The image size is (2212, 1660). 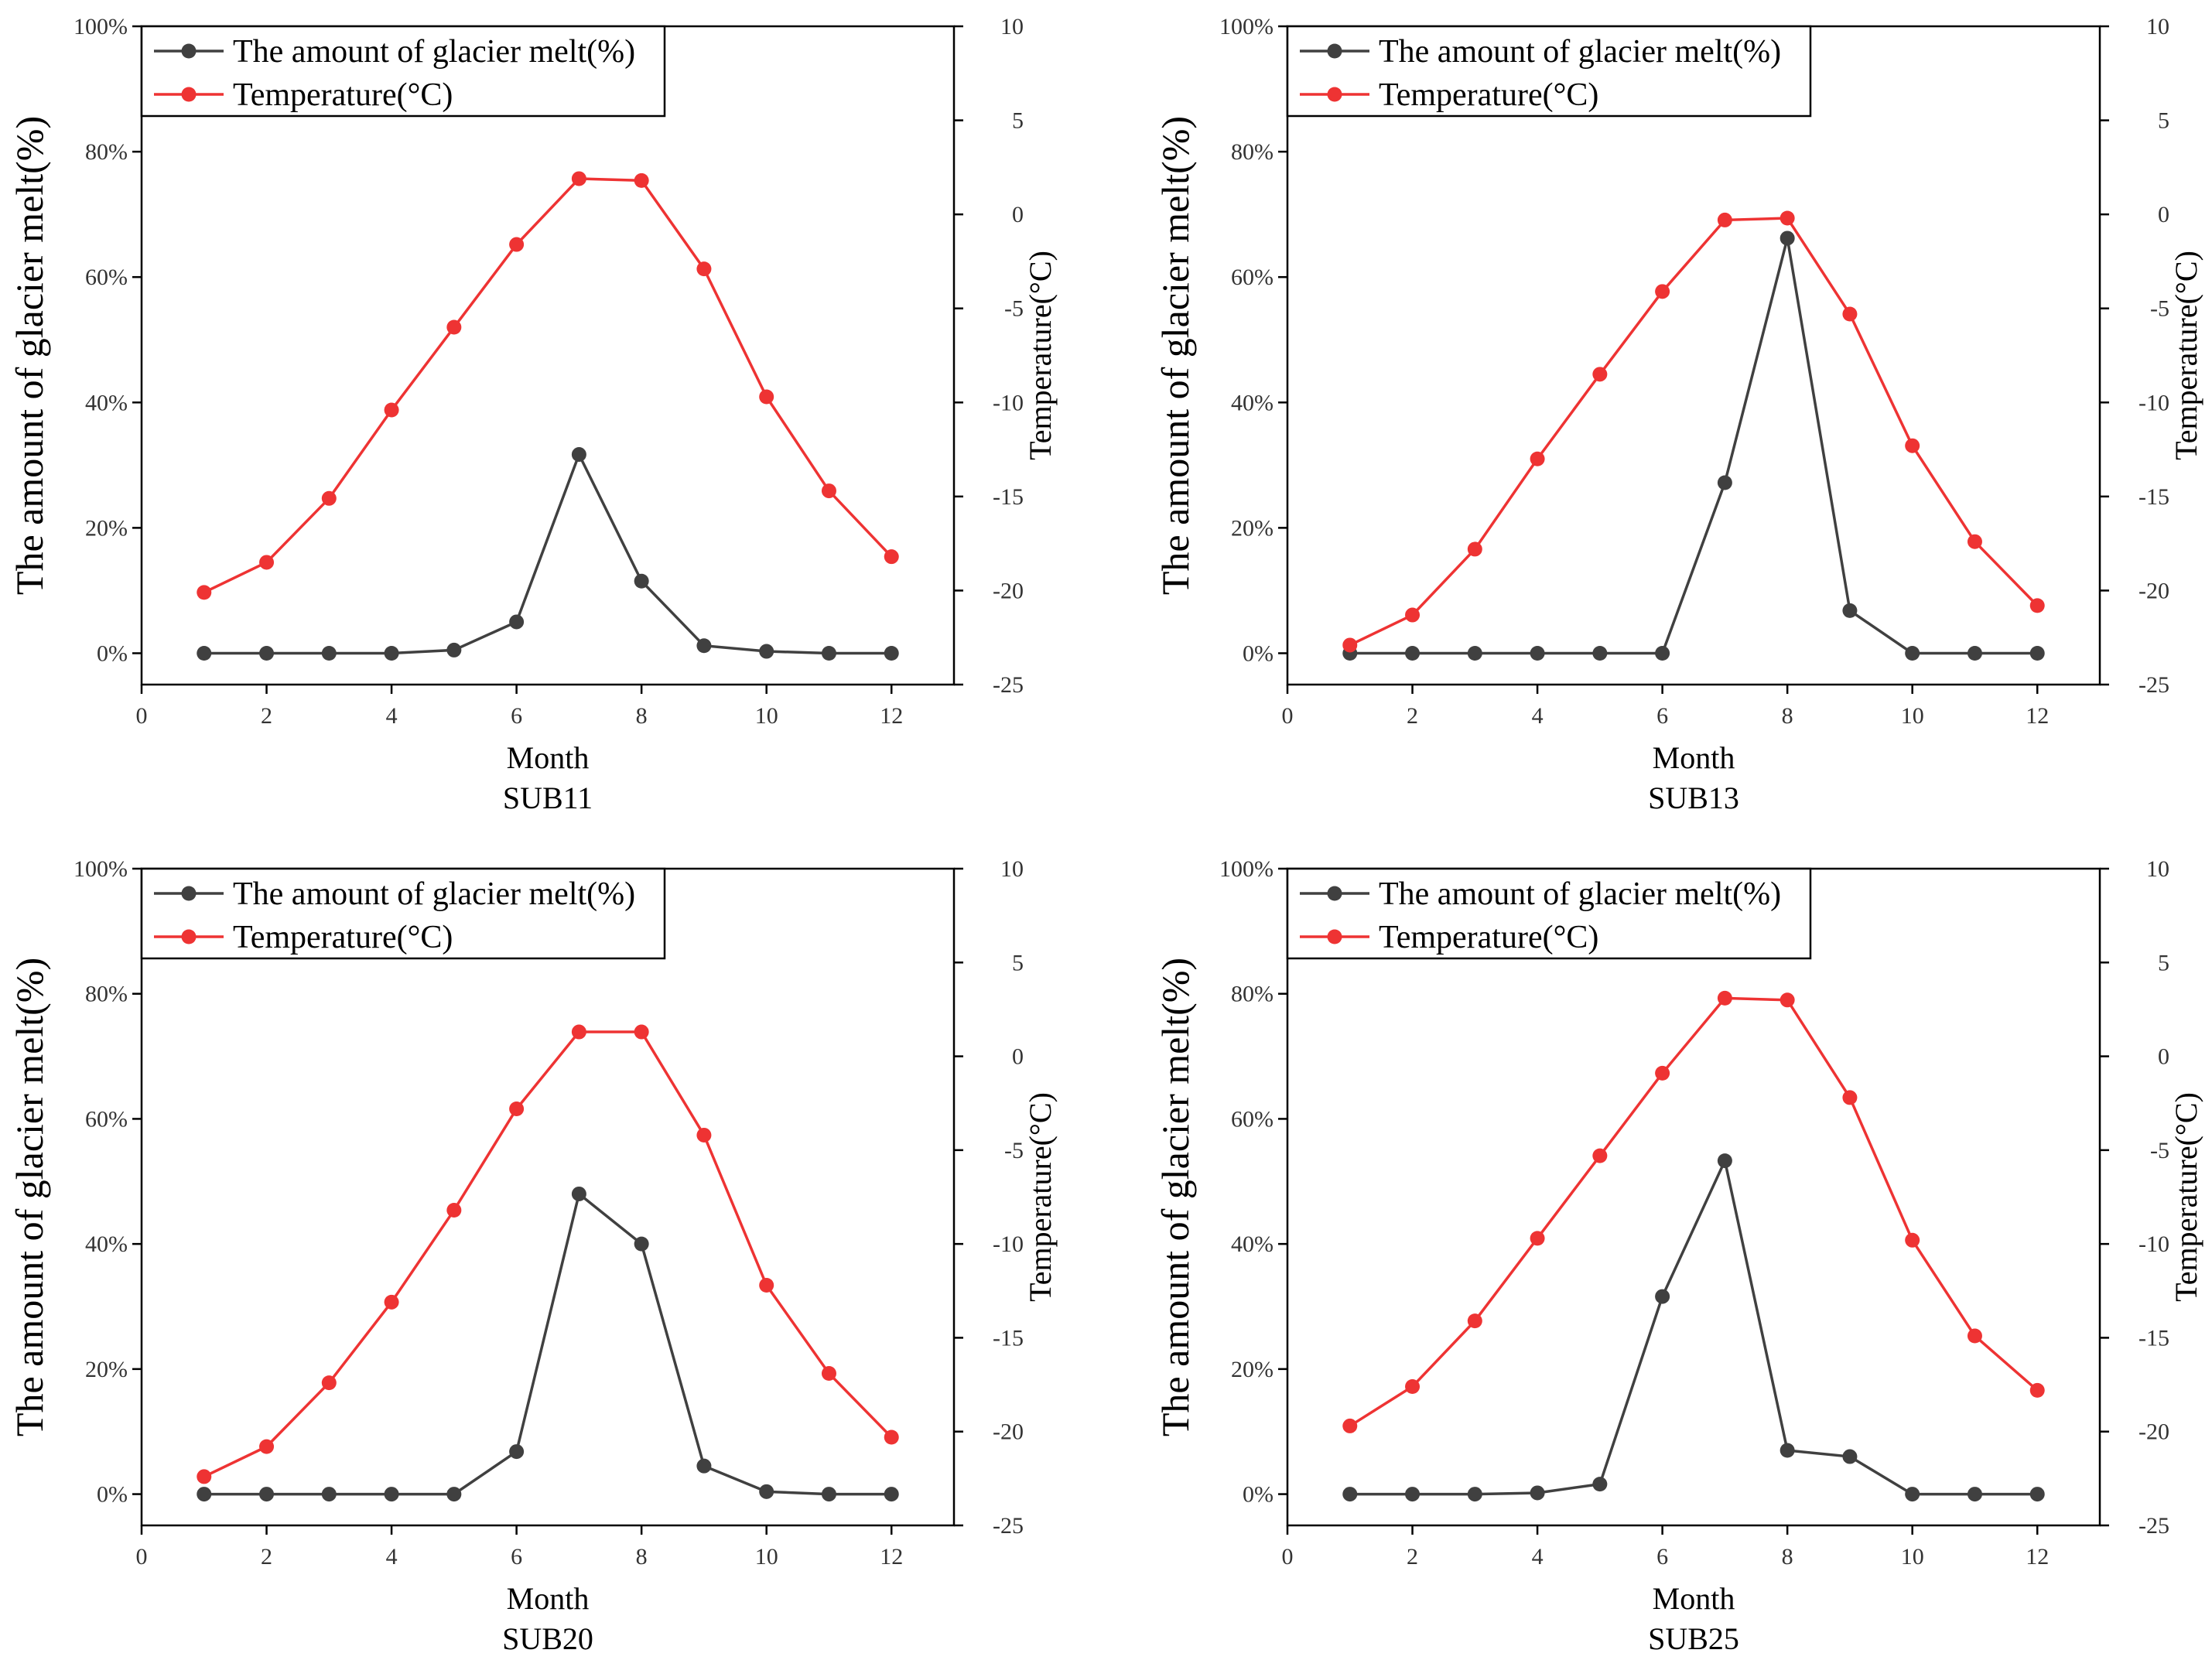 What do you see at coordinates (142, 716) in the screenshot?
I see `x-tick-label: 0` at bounding box center [142, 716].